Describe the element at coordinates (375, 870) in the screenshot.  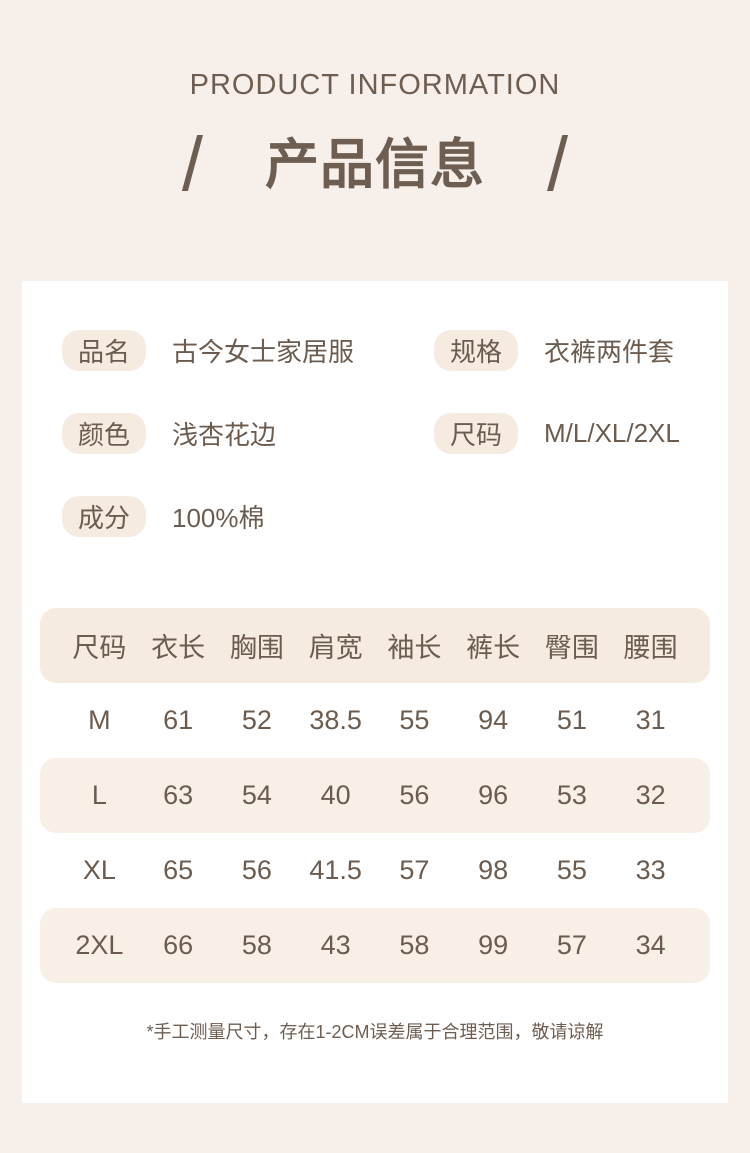
I see `table-row-size-xl: XL 65 56 41.5 57 98 55 33` at that location.